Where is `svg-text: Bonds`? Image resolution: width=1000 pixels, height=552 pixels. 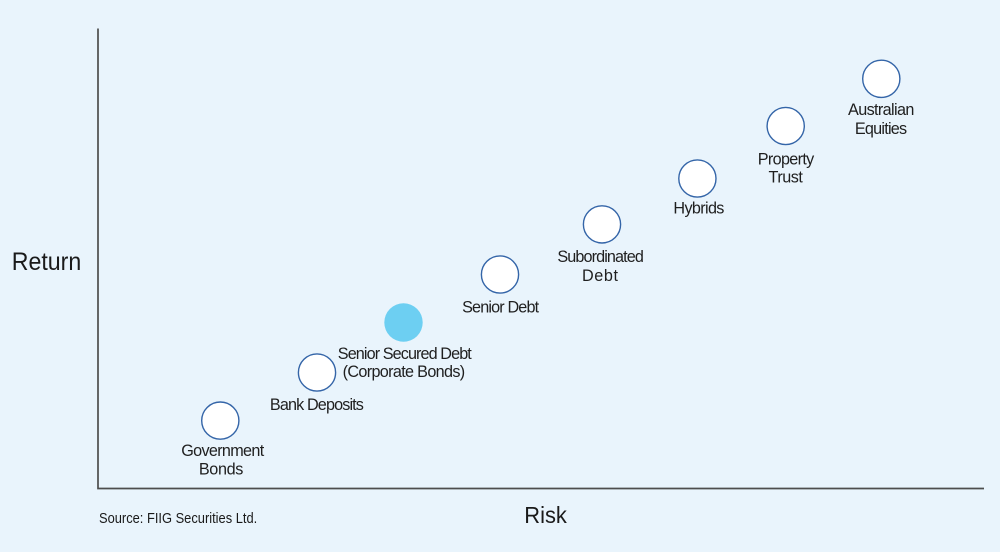 svg-text: Bonds is located at coordinates (221, 469).